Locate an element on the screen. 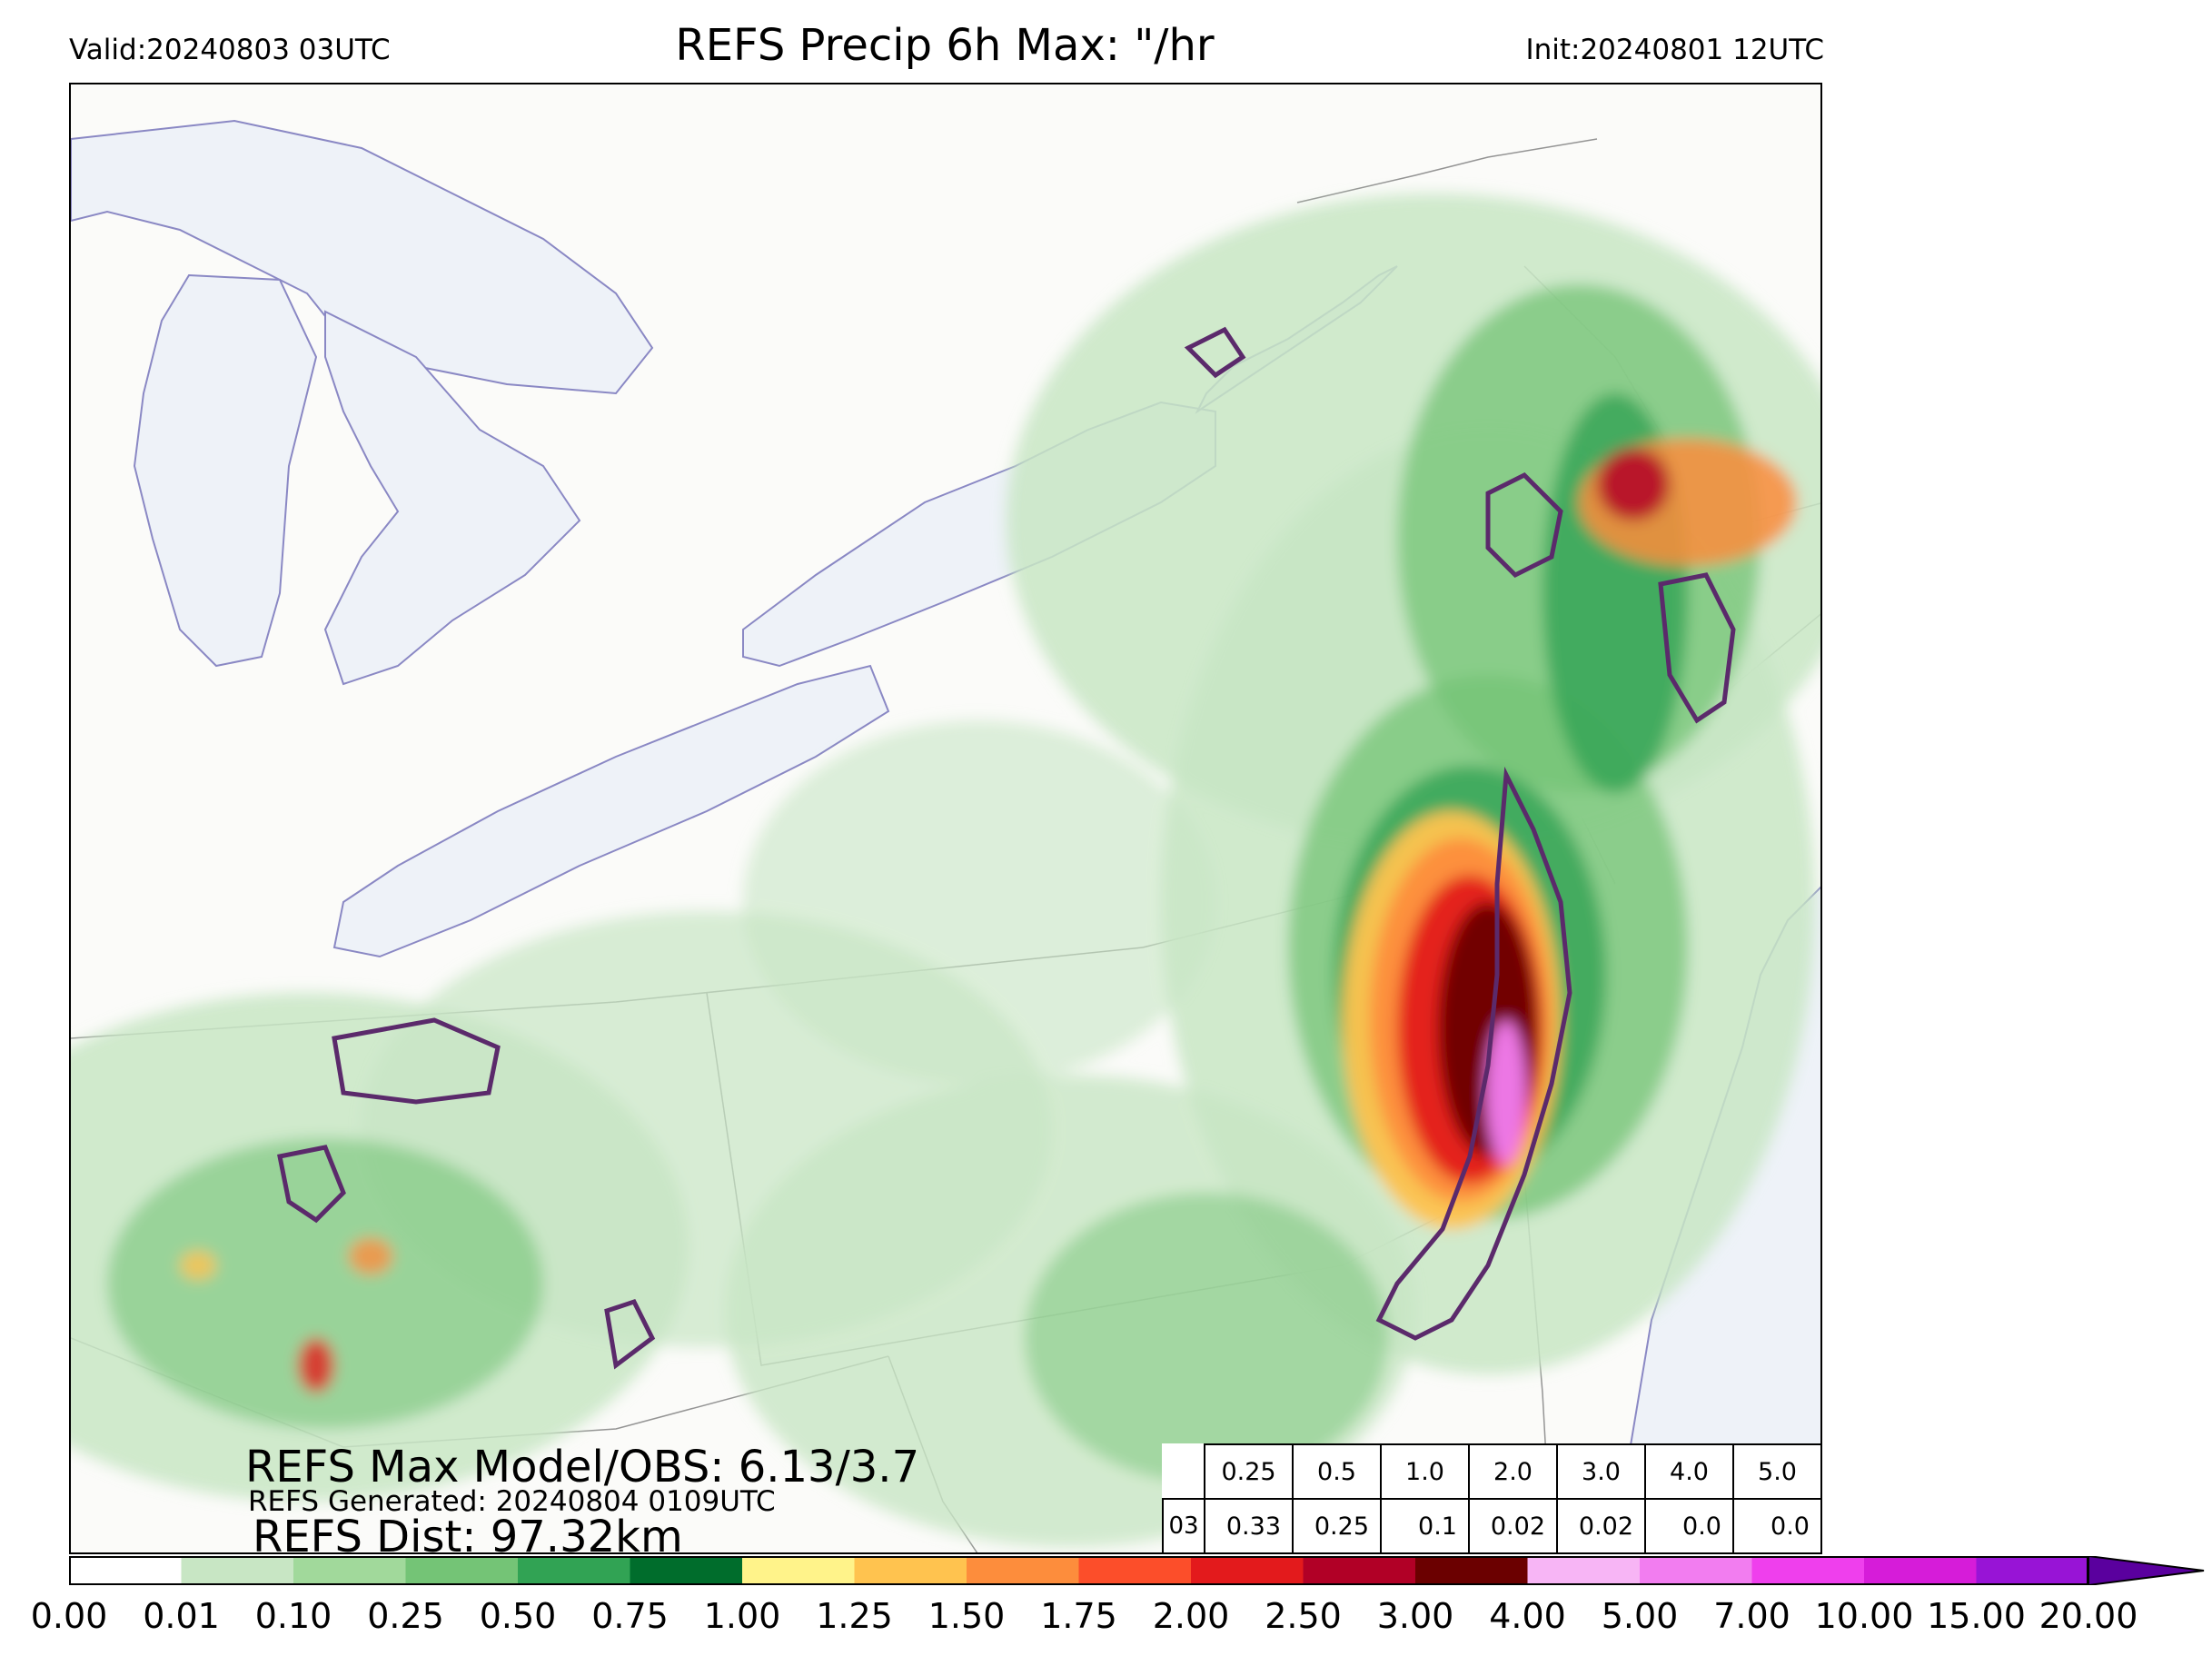 This screenshot has height=1666, width=2212. colorbar-tick-label: 0.25 is located at coordinates (405, 1616).